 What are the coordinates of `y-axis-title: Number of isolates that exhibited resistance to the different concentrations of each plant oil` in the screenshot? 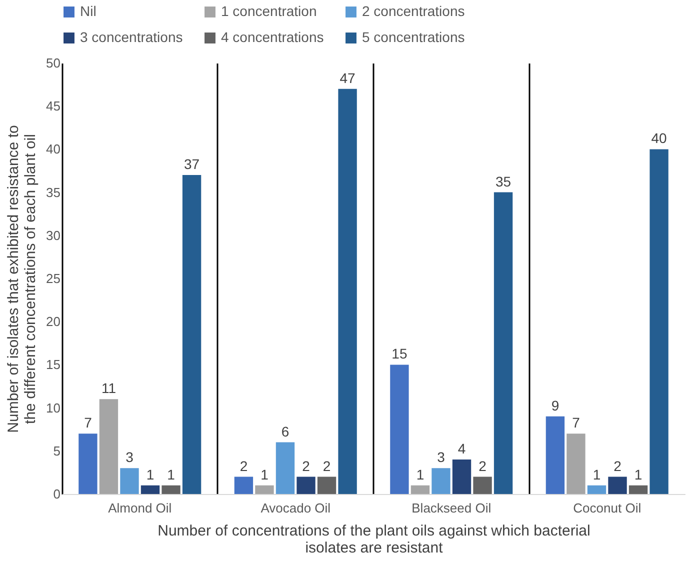 It's located at (22, 279).